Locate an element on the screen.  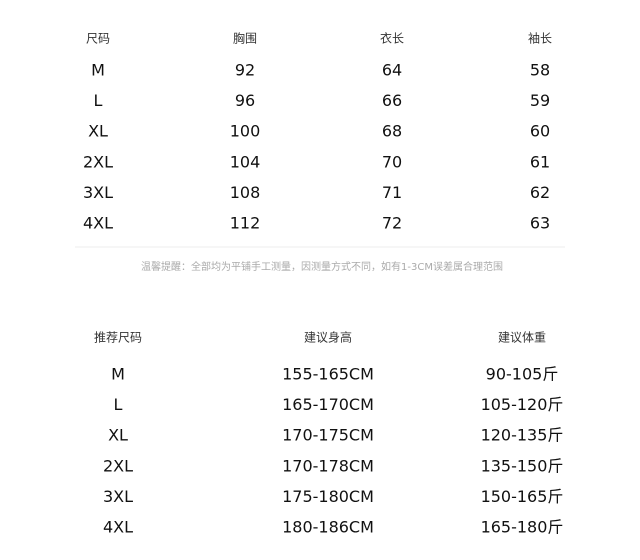
table-cell: 165-180斤 is located at coordinates (522, 527).